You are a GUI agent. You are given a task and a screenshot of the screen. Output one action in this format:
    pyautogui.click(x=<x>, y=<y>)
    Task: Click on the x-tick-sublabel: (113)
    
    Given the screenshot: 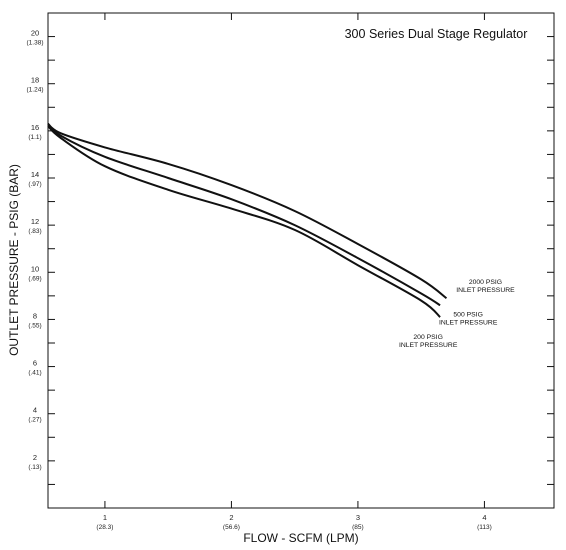 What is the action you would take?
    pyautogui.click(x=484, y=527)
    